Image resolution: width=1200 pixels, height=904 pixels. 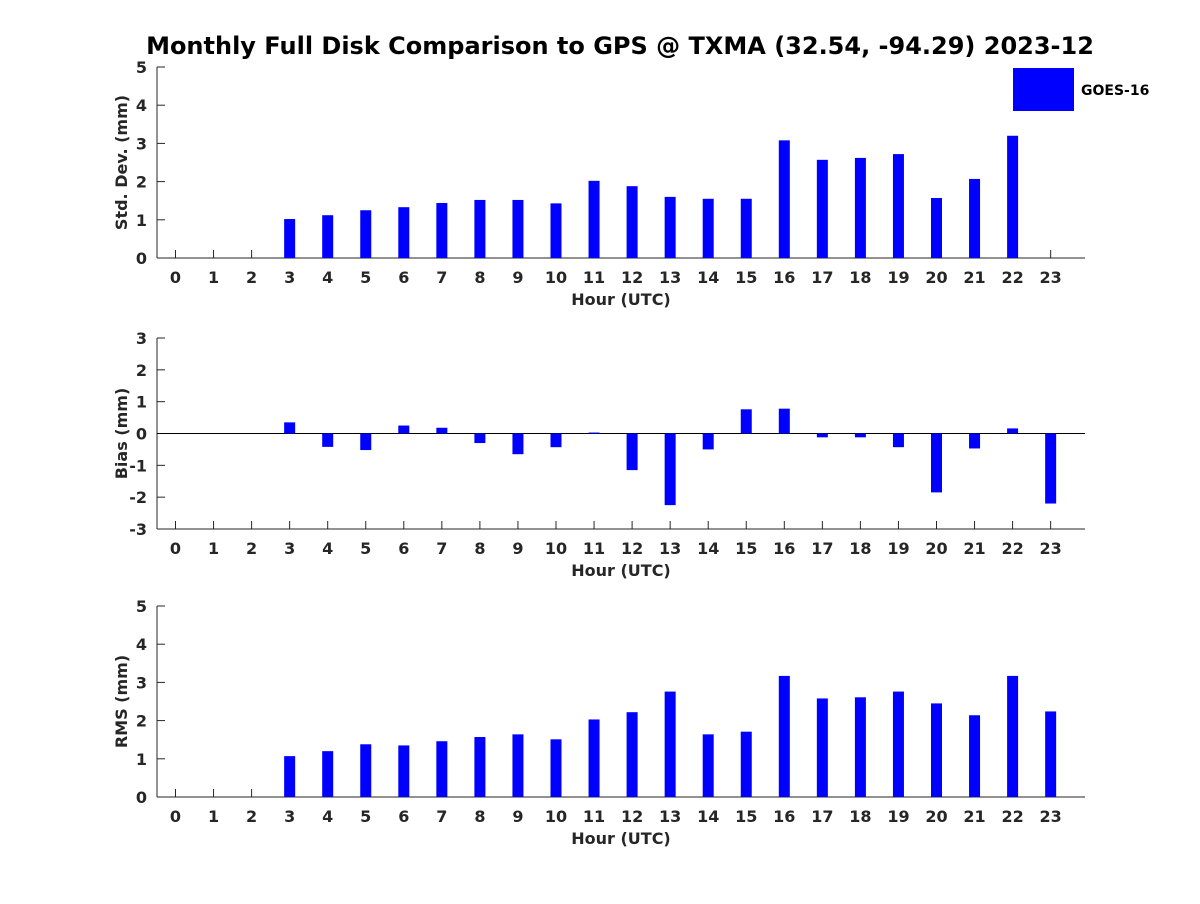 I want to click on x-tick-label: 7, so click(x=441, y=816).